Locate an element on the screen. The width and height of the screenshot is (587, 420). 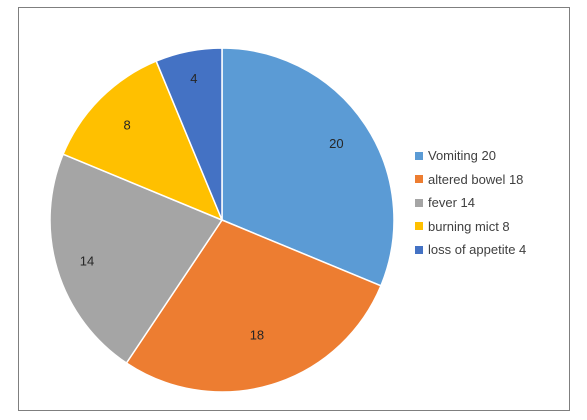
legend-item-1: altered bowel 18 is located at coordinates (470, 179).